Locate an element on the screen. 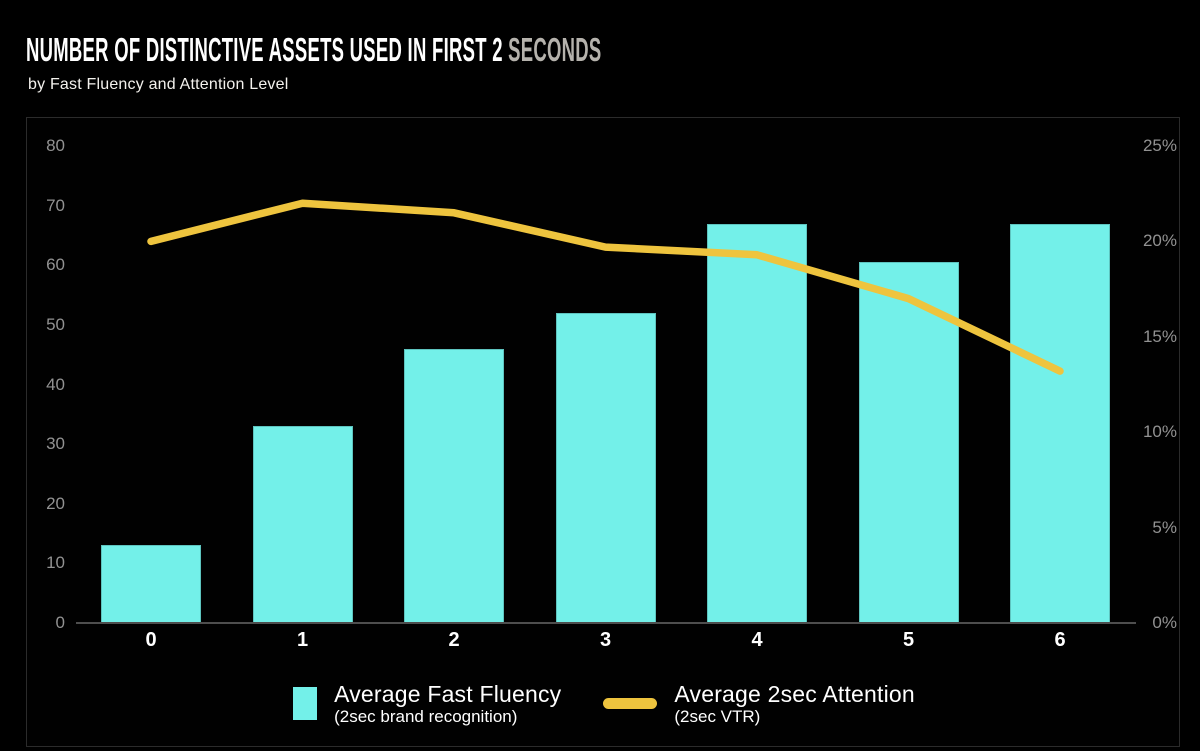 The height and width of the screenshot is (751, 1200). x-axis-line is located at coordinates (606, 623).